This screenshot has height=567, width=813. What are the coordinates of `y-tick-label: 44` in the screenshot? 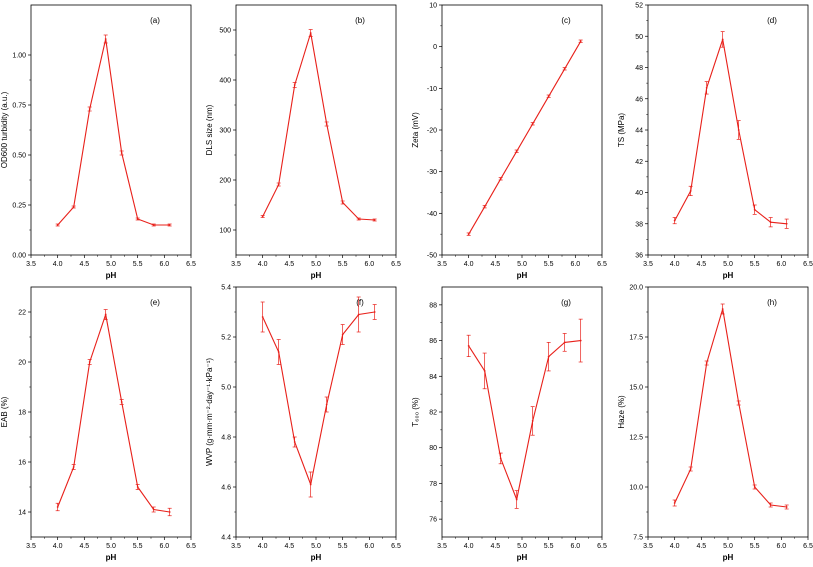 It's located at (639, 131).